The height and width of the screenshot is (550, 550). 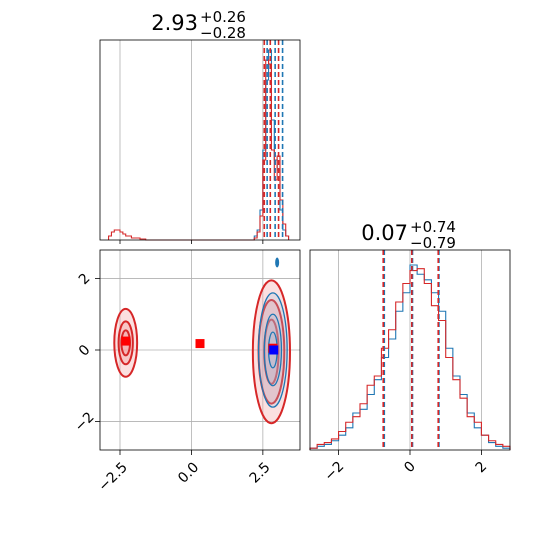 I want to click on marginal-y-tick-label: −2, so click(x=334, y=472).